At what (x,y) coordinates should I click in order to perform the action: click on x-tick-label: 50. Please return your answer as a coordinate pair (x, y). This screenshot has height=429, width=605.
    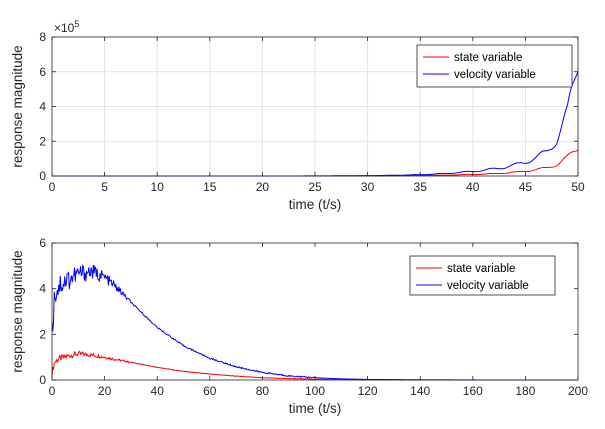
    Looking at the image, I should click on (578, 187).